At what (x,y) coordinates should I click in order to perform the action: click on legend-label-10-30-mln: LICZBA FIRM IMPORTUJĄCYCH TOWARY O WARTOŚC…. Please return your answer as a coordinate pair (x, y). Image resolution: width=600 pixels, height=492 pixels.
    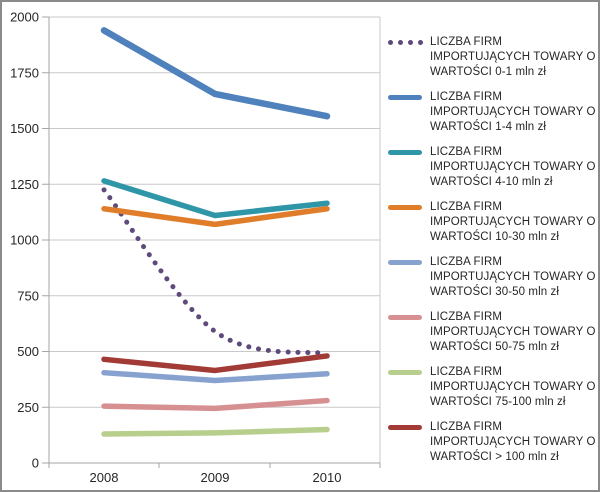
    Looking at the image, I should click on (513, 222).